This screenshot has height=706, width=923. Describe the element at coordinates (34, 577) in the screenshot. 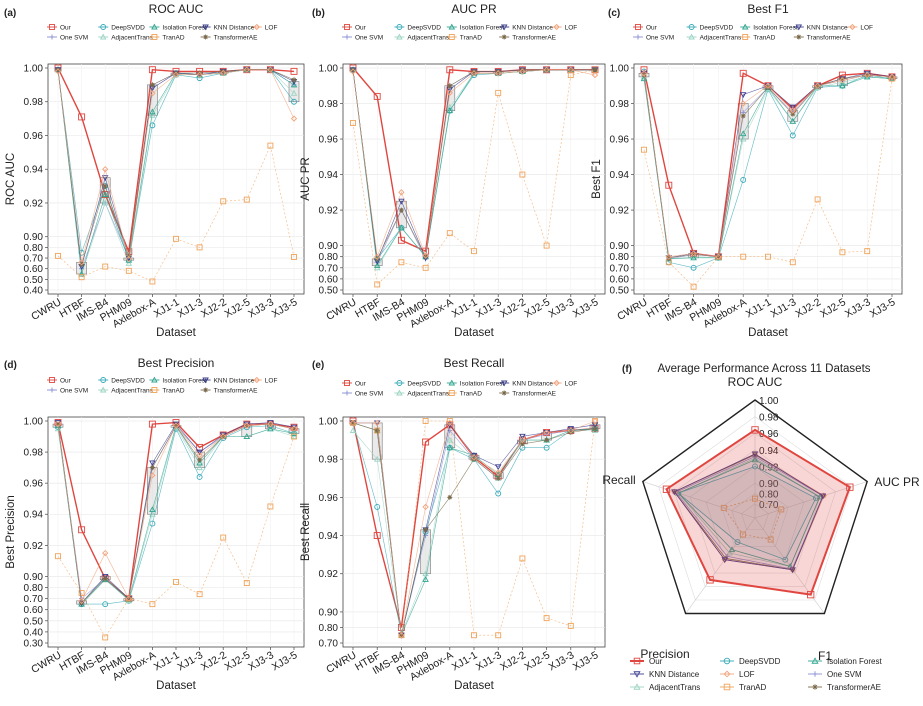

I see `y-tick-label: 0.90` at that location.